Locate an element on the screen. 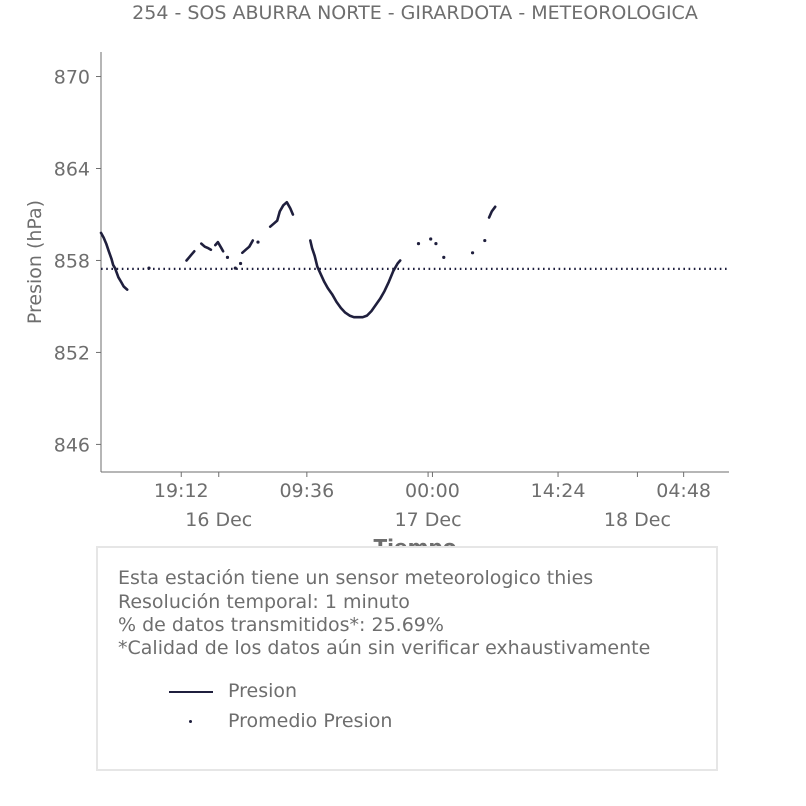 This screenshot has height=806, width=806. legend-line-swatch is located at coordinates (191, 692).